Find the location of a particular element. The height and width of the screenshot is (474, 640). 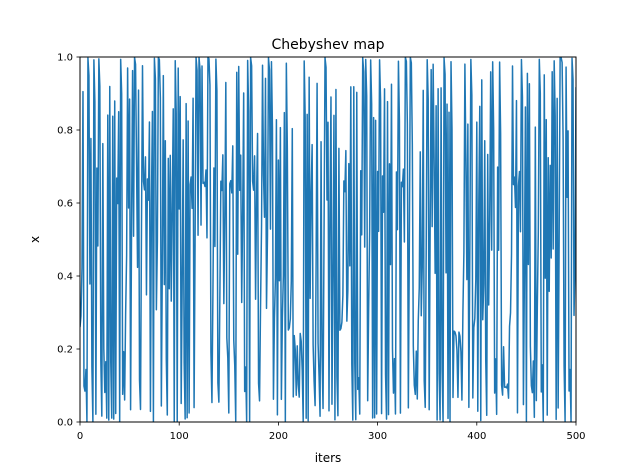

x-tick-label: 500 is located at coordinates (575, 436).